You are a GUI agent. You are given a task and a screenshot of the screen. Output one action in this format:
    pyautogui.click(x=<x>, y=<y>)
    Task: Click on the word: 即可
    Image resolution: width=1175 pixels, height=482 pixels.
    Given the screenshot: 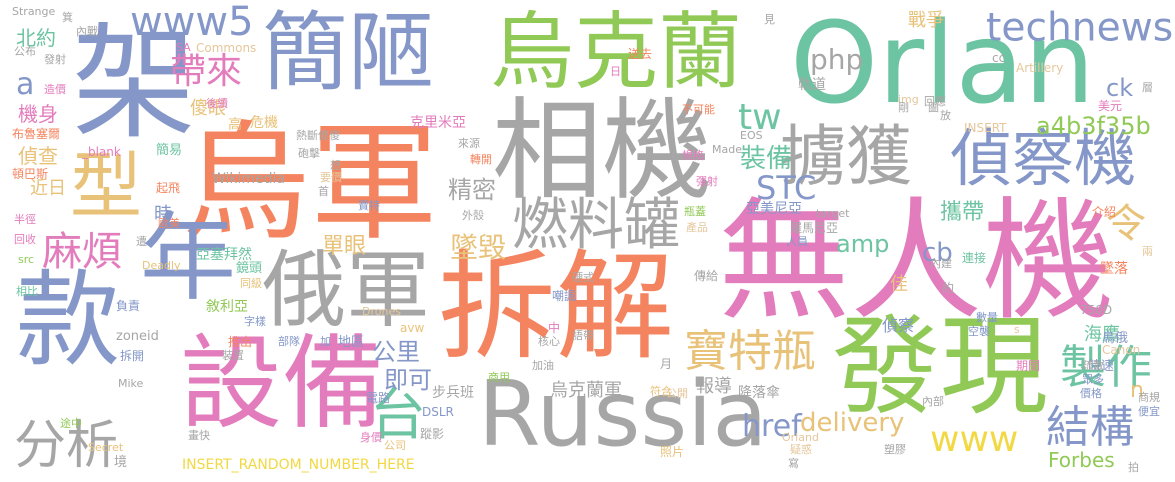 What is the action you would take?
    pyautogui.click(x=408, y=380)
    